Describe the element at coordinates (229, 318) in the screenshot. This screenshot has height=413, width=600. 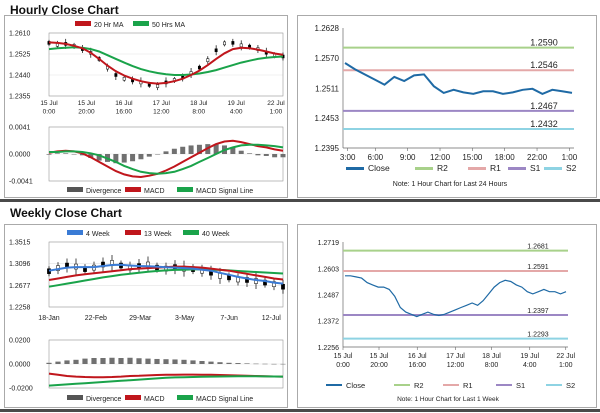
I see `x-tick-label: 7-Jun` at that location.